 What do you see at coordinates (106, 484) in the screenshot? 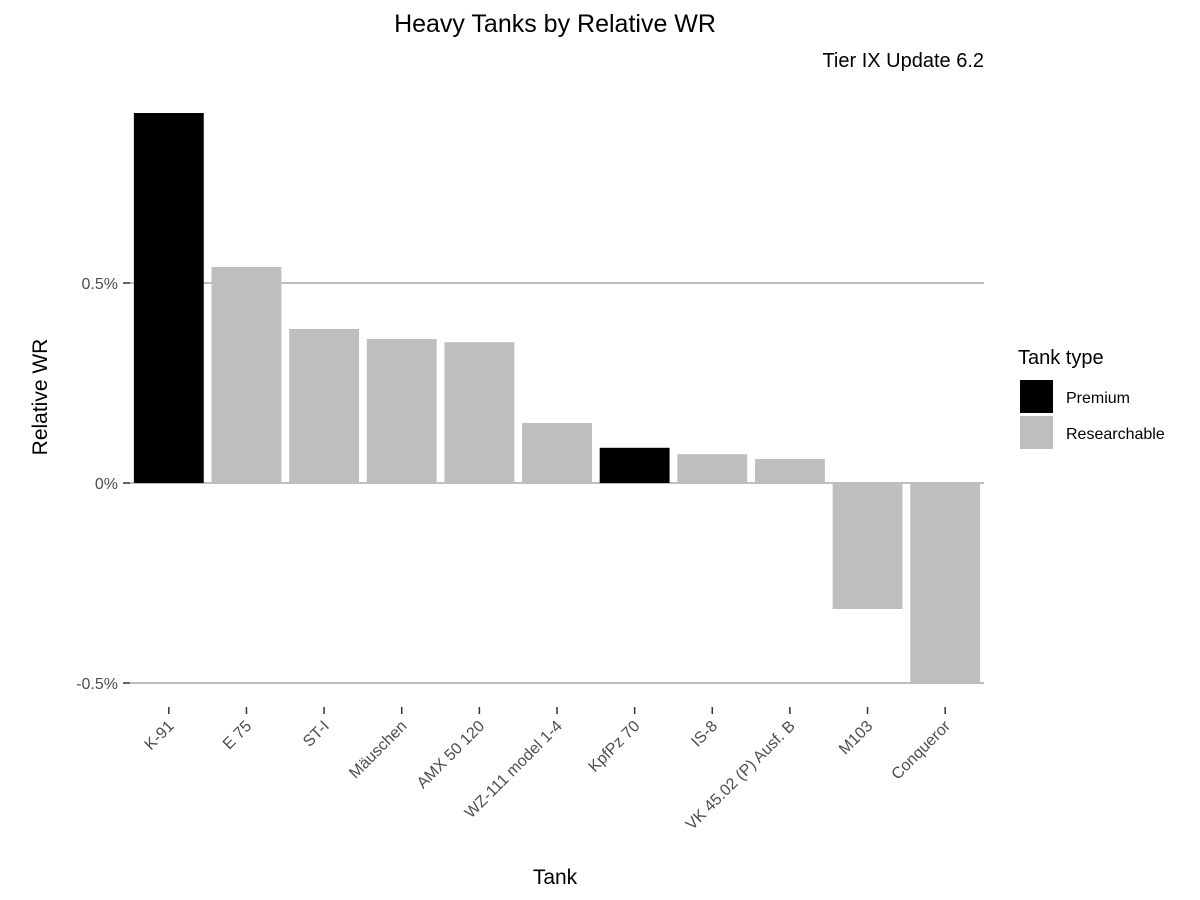
I see `y-tick-label: 0%` at bounding box center [106, 484].